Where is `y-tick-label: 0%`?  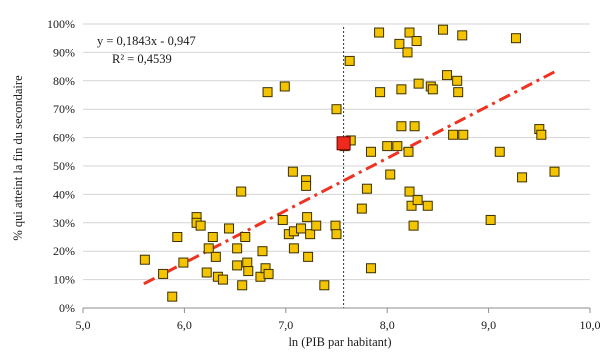 y-tick-label: 0% is located at coordinates (67, 308).